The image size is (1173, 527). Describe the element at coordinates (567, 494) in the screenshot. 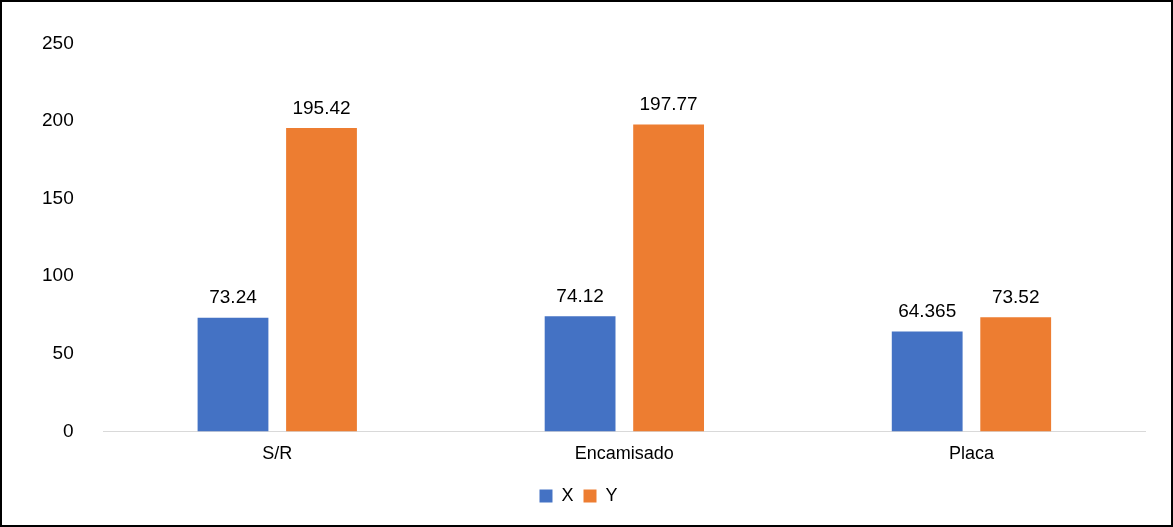

I see `legend-label: X` at that location.